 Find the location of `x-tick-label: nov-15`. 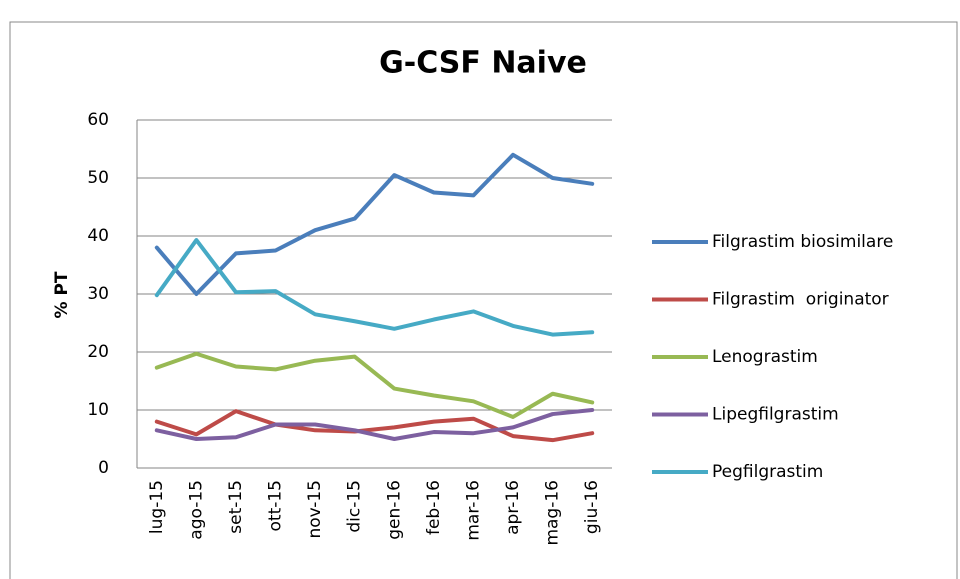

x-tick-label: nov-15 is located at coordinates (315, 509).